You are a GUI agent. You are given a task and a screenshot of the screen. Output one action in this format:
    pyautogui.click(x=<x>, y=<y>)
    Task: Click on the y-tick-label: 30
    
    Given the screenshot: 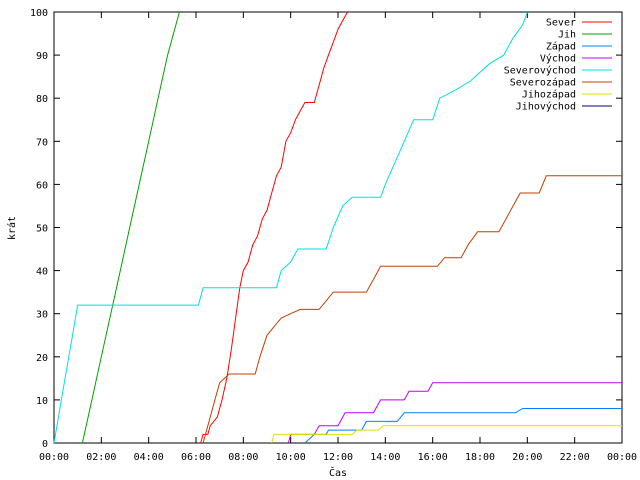 What is the action you would take?
    pyautogui.click(x=42, y=315)
    